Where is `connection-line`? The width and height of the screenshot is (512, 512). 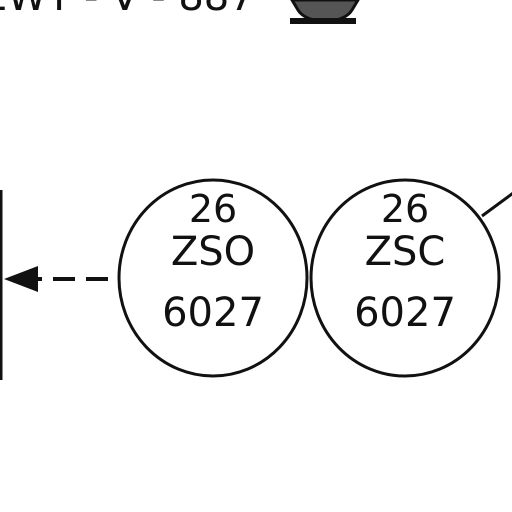 connection-line is located at coordinates (496, 205).